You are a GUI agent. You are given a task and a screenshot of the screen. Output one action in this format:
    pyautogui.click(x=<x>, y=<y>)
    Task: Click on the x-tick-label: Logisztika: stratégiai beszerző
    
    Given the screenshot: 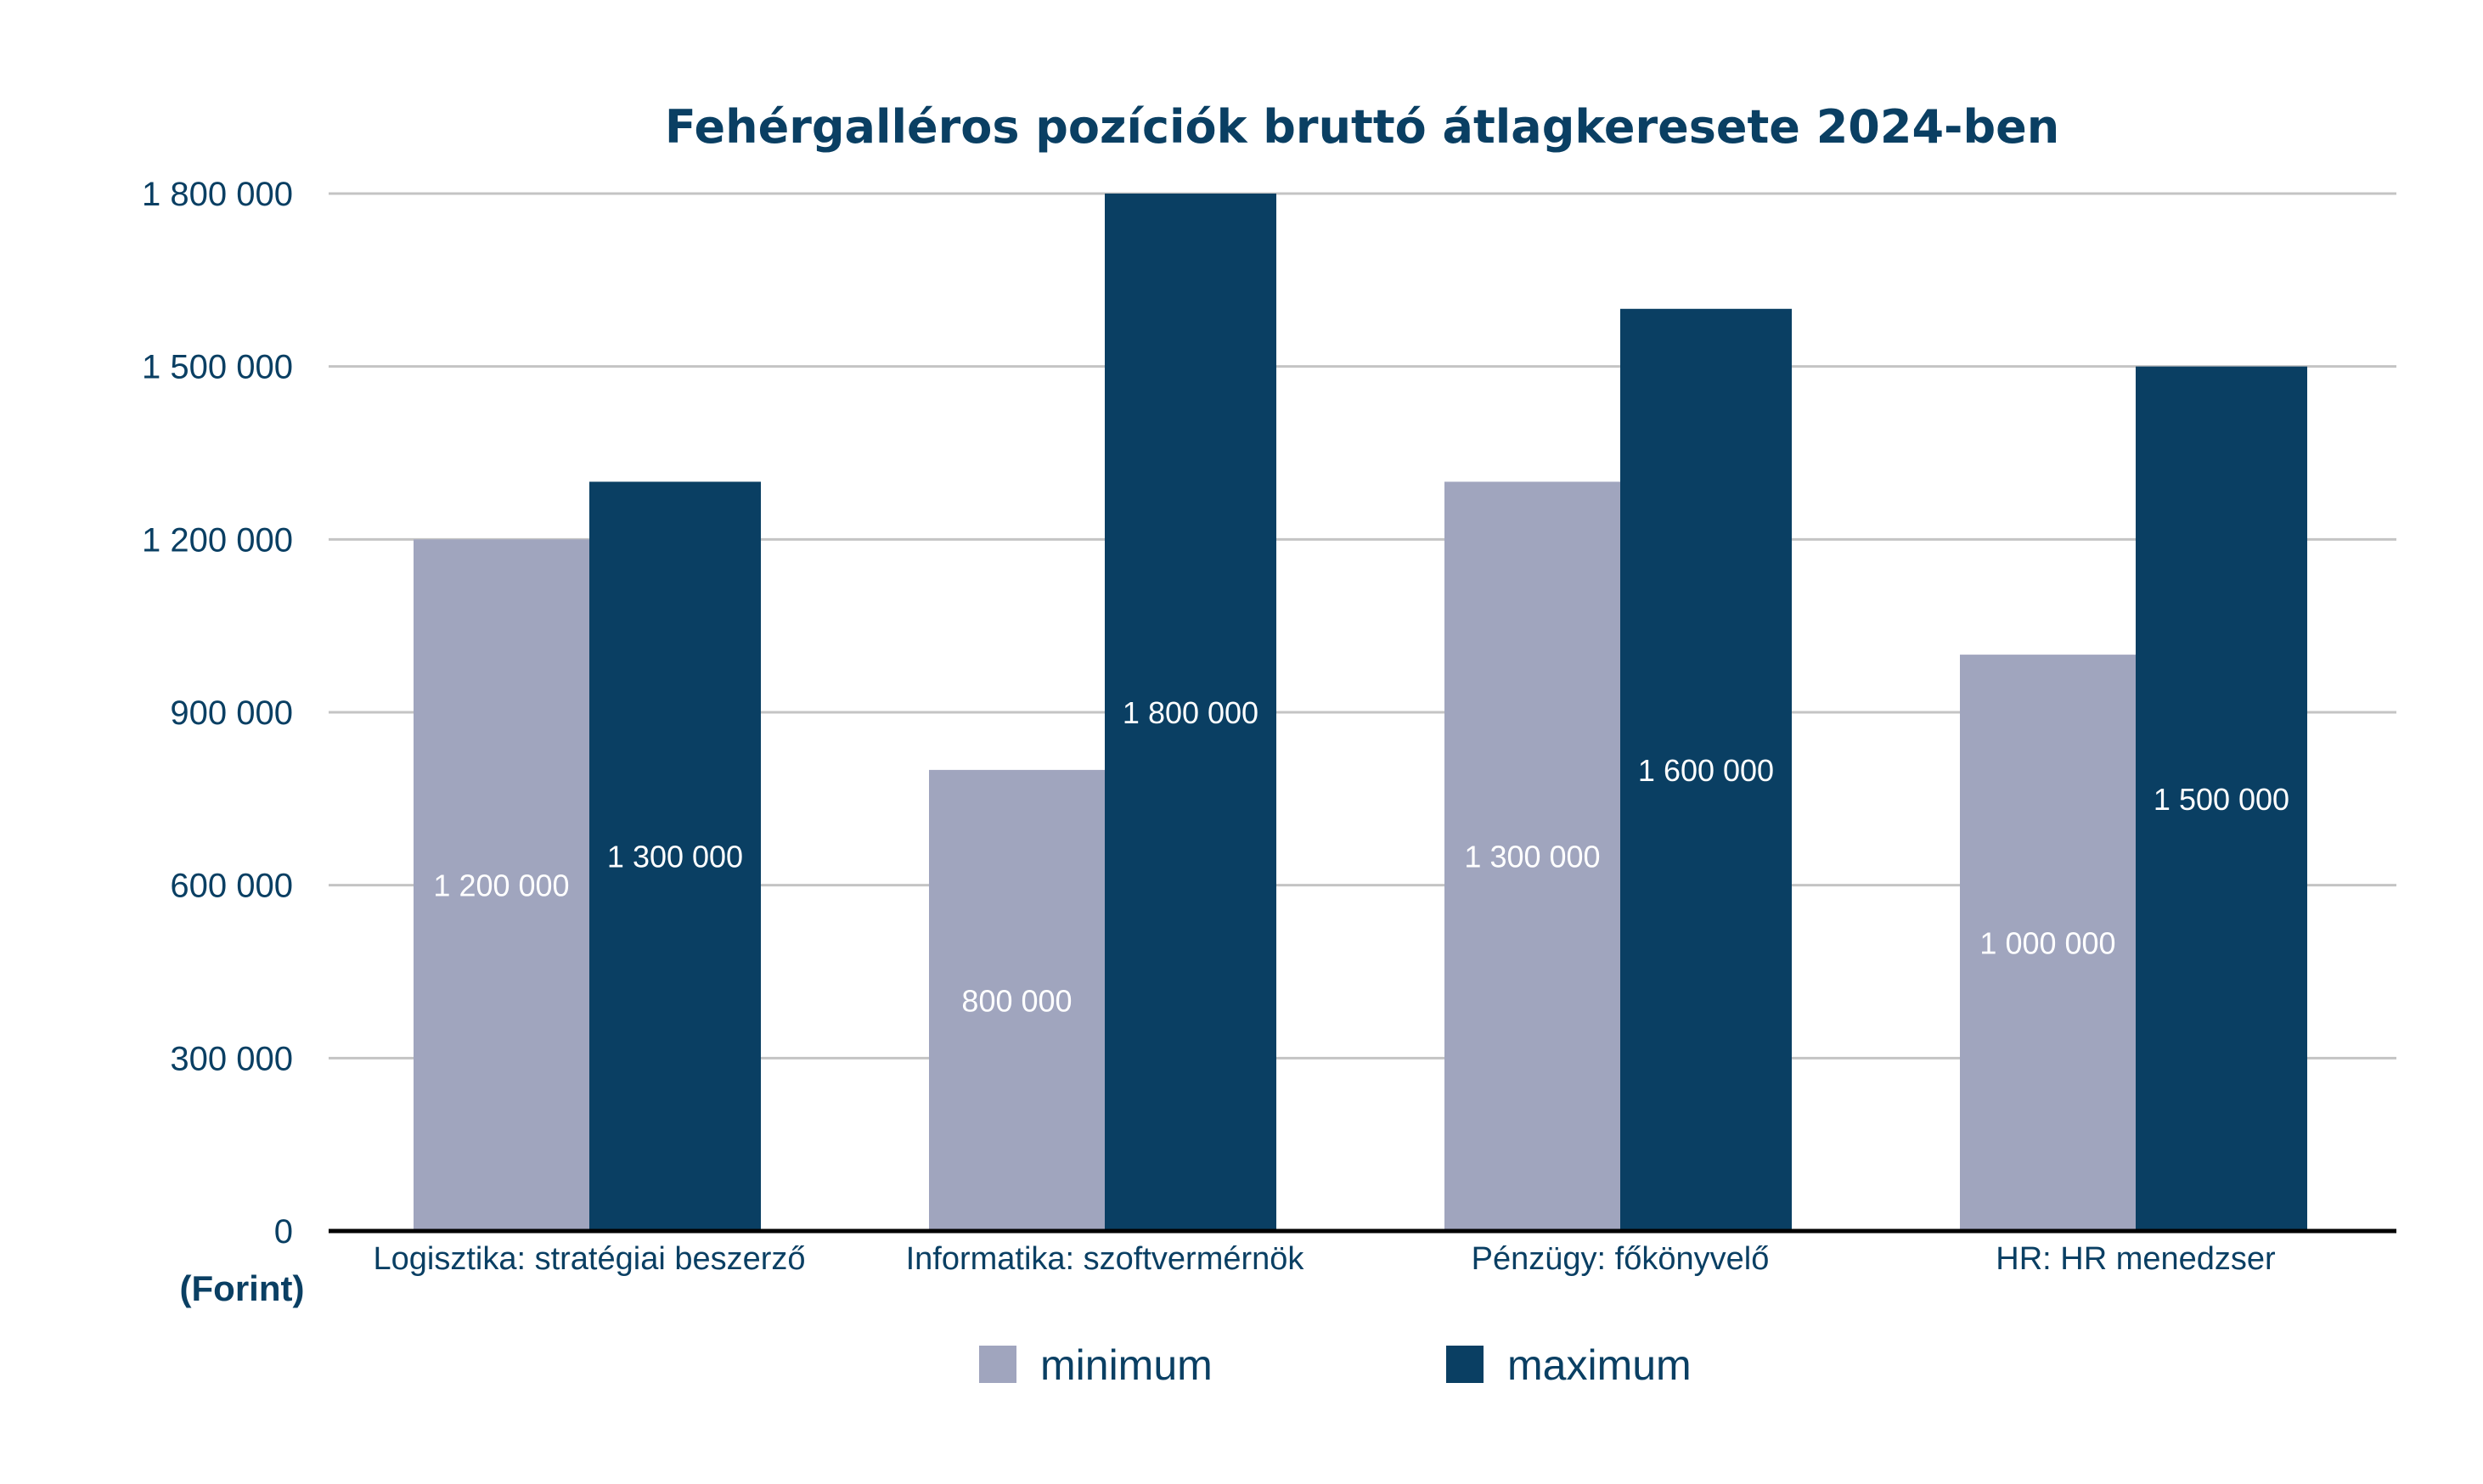 What is the action you would take?
    pyautogui.click(x=589, y=1259)
    